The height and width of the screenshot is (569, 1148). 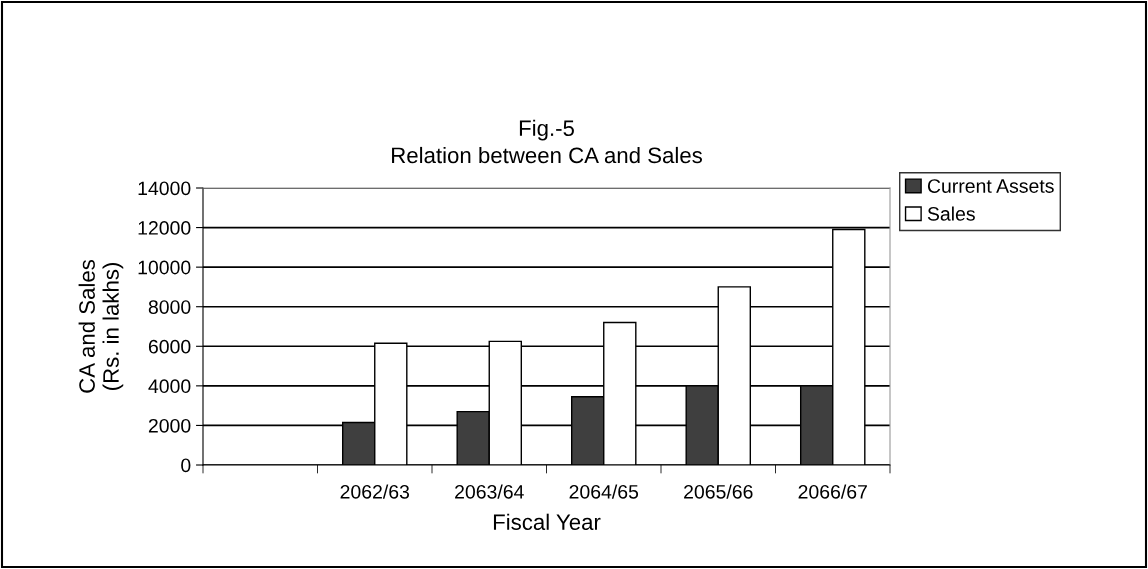 I want to click on x-tick-label: 2065/66, so click(x=718, y=491).